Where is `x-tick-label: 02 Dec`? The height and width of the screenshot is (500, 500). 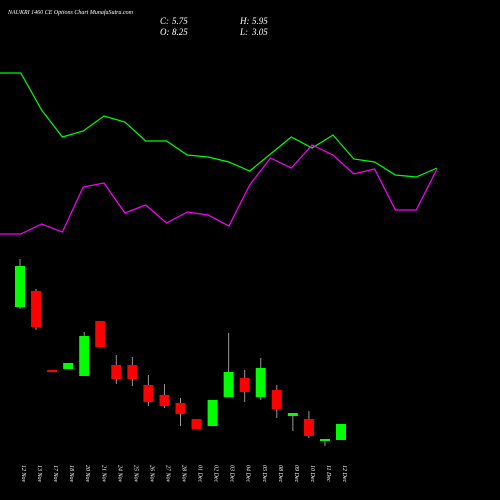
x-tick-label: 02 Dec is located at coordinates (216, 473).